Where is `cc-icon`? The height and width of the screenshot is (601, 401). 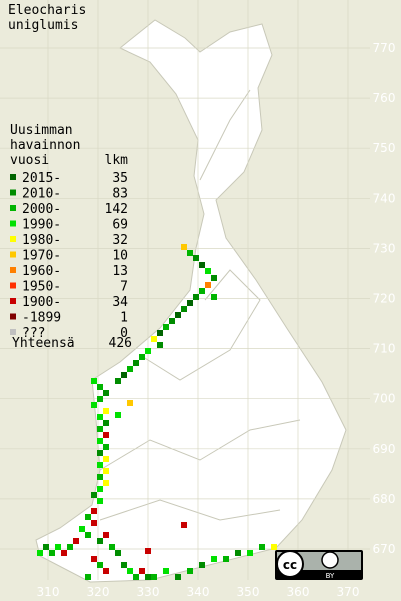
cc-icon is located at coordinates (290, 564).